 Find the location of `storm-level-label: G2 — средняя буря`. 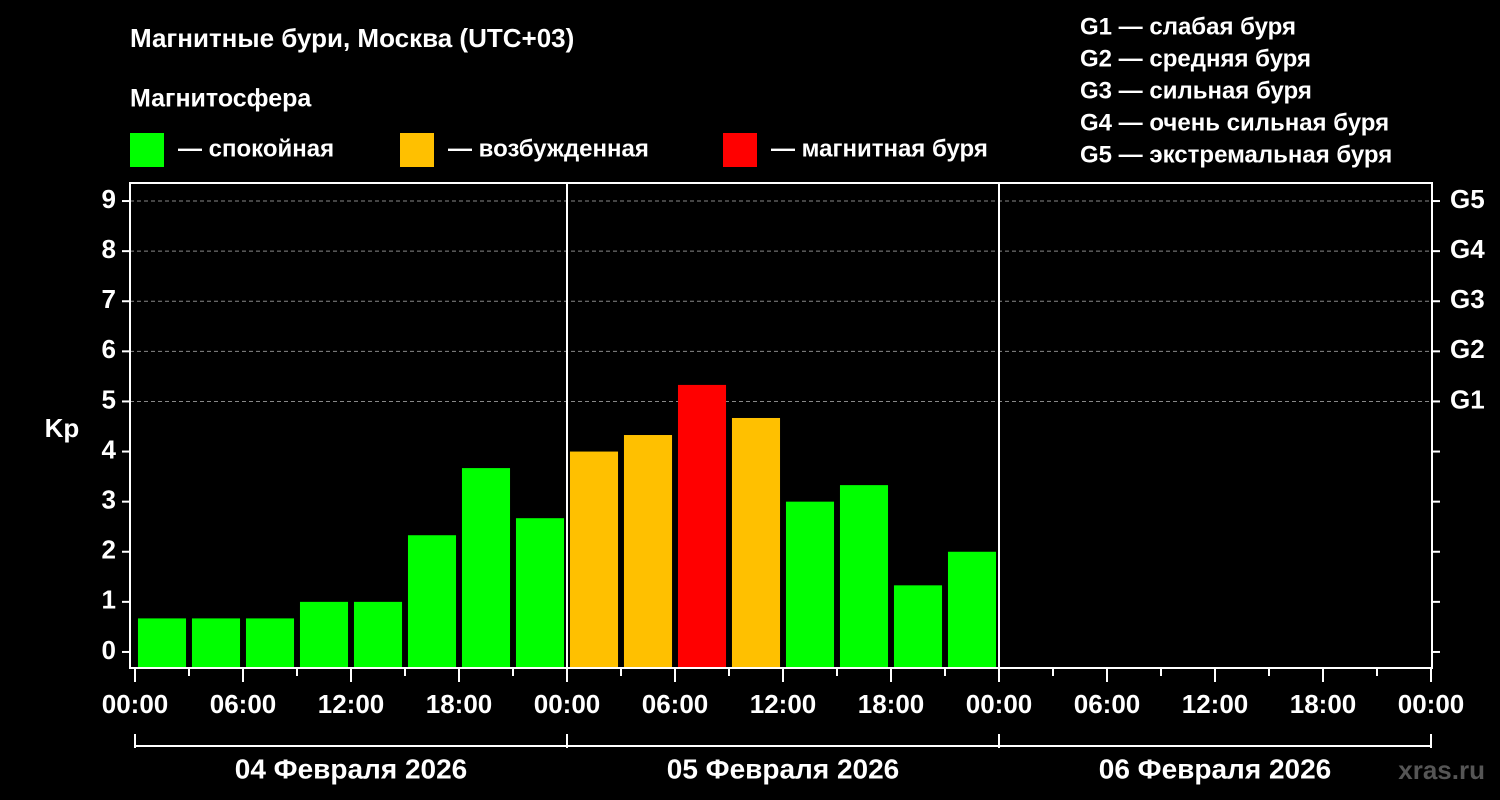

storm-level-label: G2 — средняя буря is located at coordinates (1195, 58).